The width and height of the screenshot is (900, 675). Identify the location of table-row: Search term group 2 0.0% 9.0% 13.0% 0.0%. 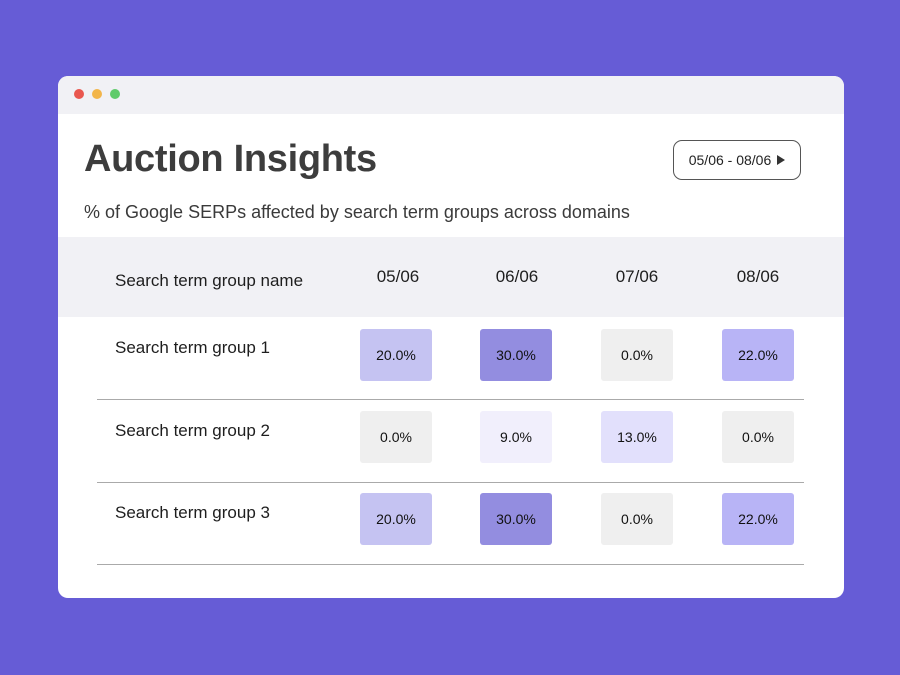
(450, 441).